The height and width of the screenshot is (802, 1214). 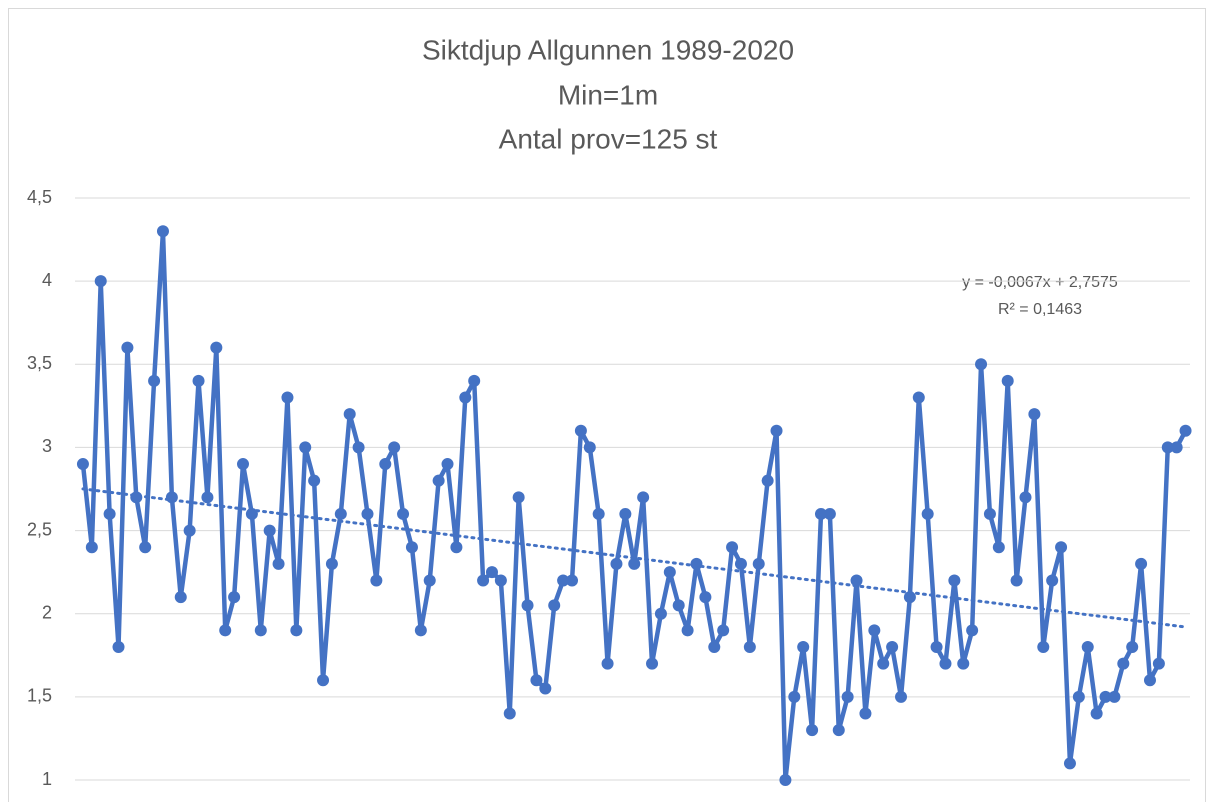 What do you see at coordinates (608, 94) in the screenshot?
I see `chart-subtitle: Min=1m` at bounding box center [608, 94].